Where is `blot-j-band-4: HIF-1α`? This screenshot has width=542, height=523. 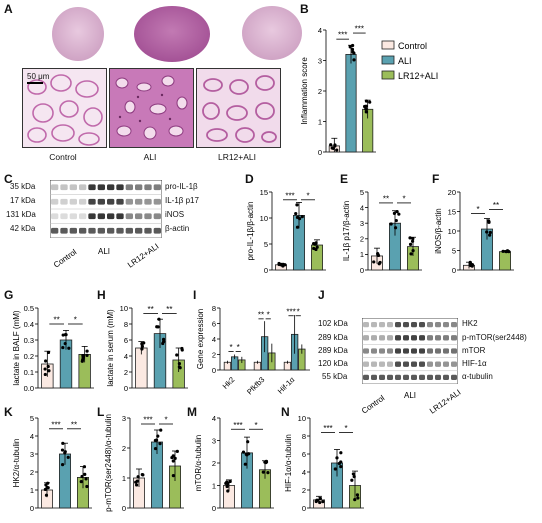 blot-j-band-4: HIF-1α is located at coordinates (474, 363).